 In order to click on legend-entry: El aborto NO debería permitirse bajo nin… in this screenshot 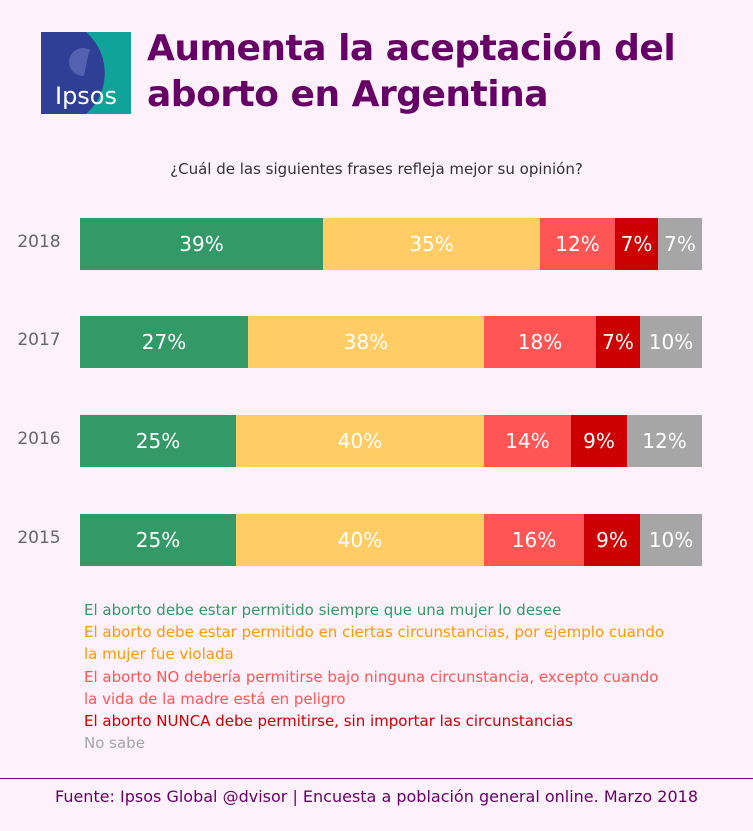, I will do `click(371, 676)`.